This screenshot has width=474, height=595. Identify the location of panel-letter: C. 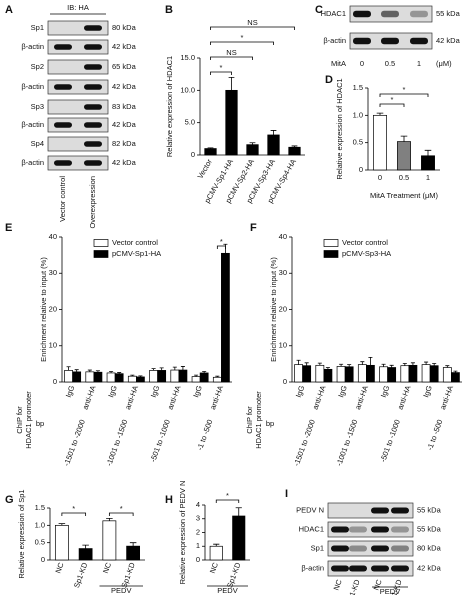
(319, 10).